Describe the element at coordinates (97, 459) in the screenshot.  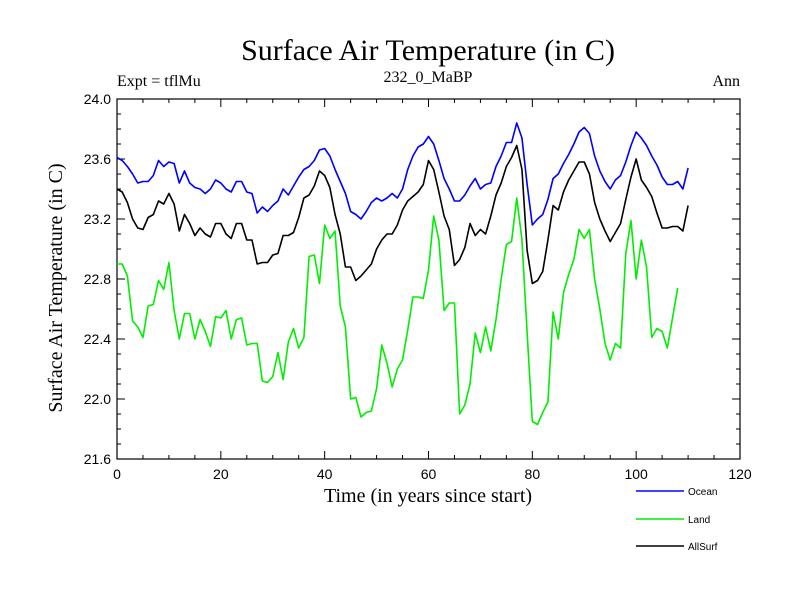
I see `y-tick-label: 21.6` at that location.